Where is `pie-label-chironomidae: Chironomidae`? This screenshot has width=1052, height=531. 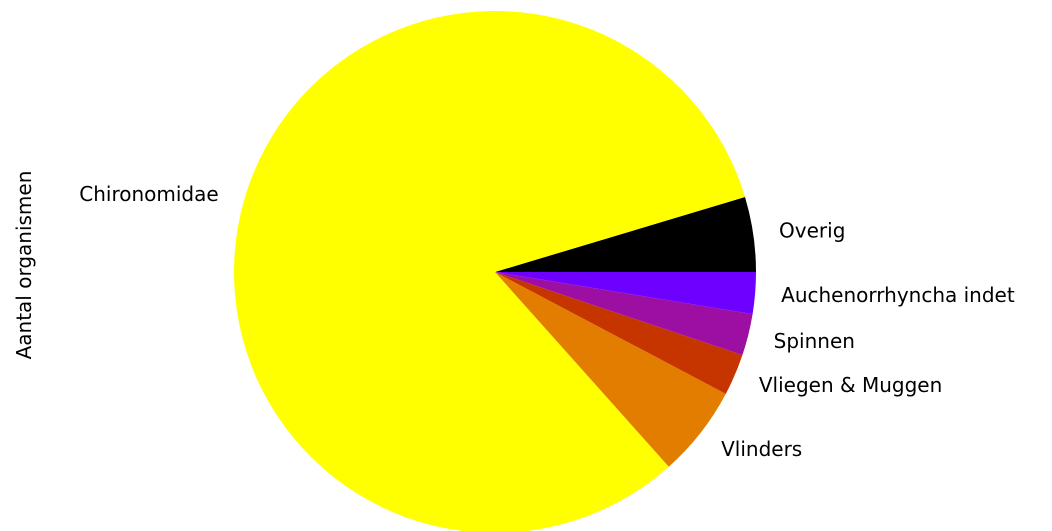
pie-label-chironomidae: Chironomidae is located at coordinates (148, 194).